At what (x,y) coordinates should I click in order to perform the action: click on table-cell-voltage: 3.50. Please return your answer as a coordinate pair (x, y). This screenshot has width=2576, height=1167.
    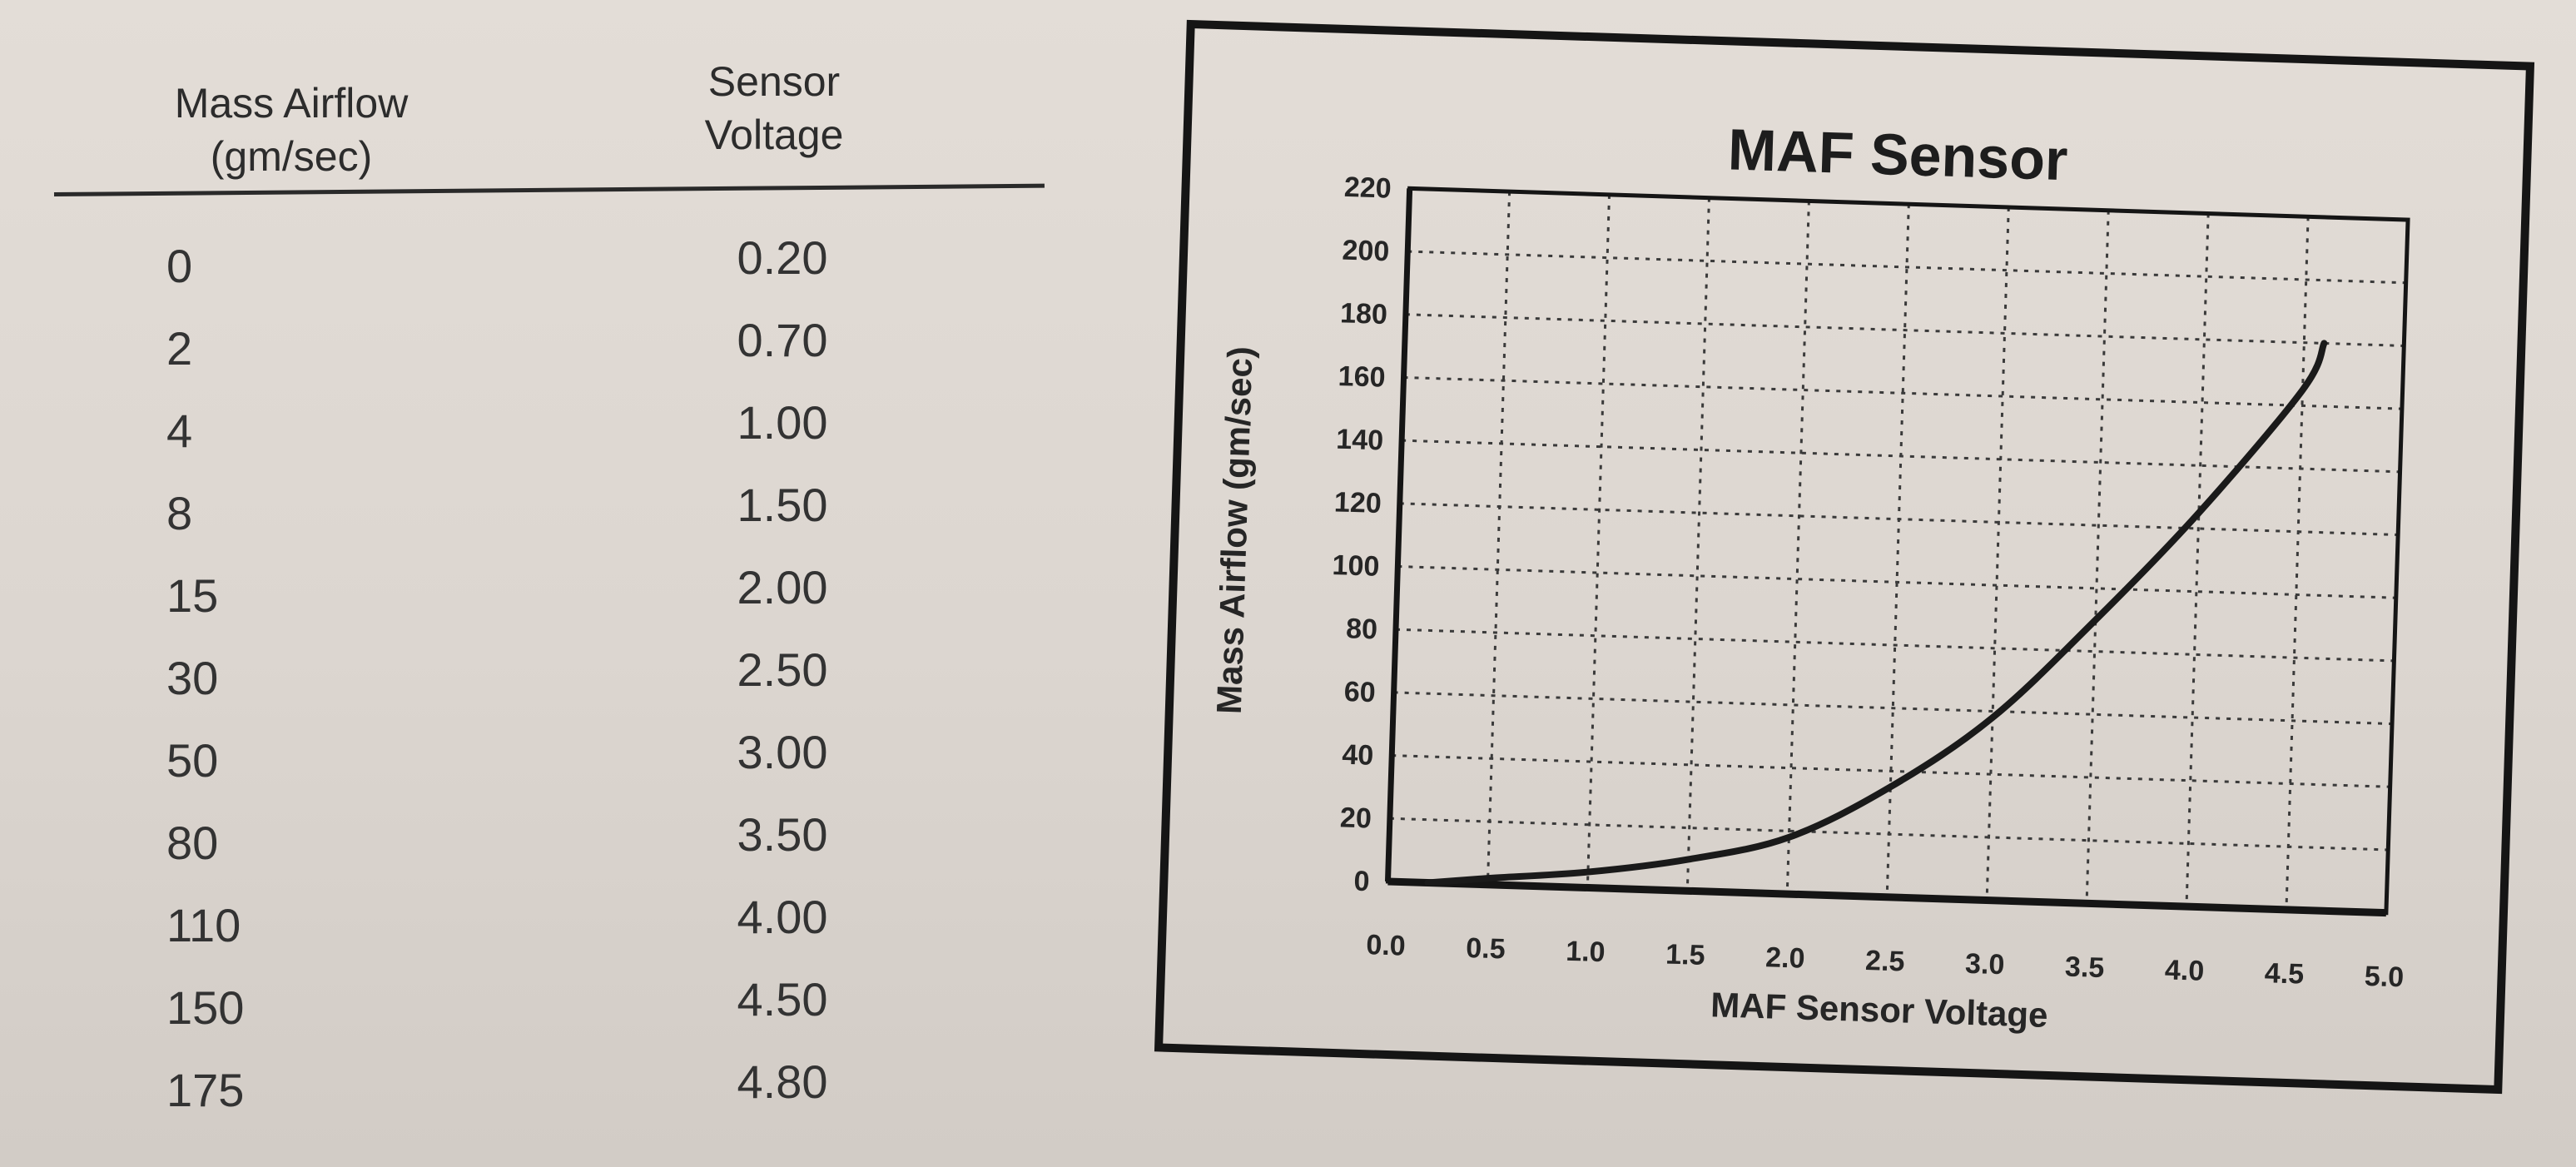
    Looking at the image, I should click on (782, 834).